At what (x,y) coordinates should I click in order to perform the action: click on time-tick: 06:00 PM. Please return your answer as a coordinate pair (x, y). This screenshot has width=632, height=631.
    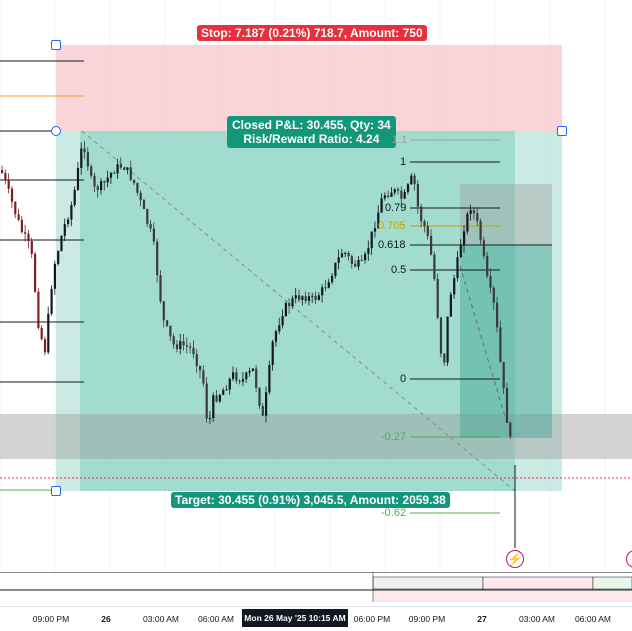
    Looking at the image, I should click on (372, 619).